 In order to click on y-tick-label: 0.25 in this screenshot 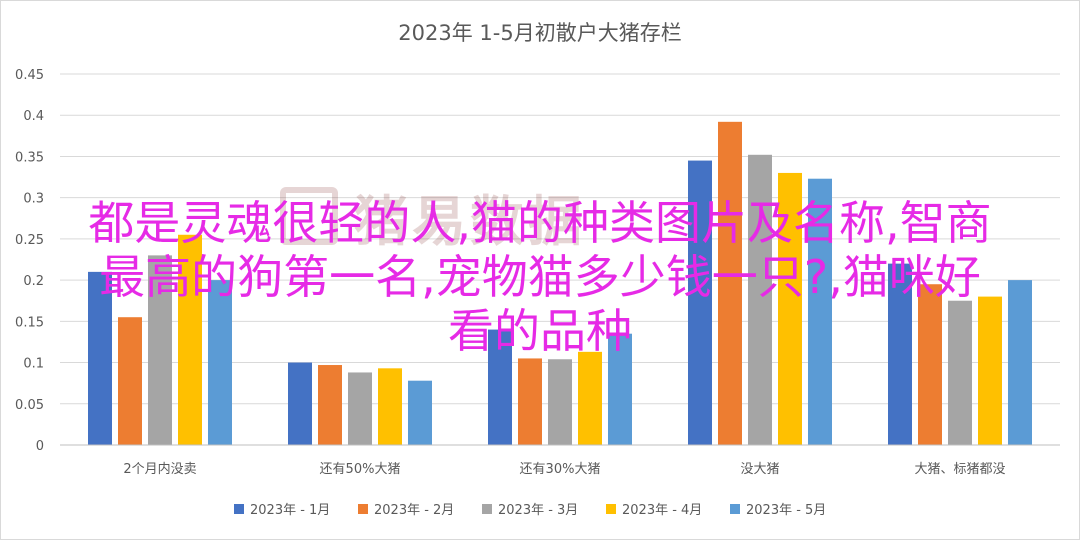, I will do `click(29, 240)`.